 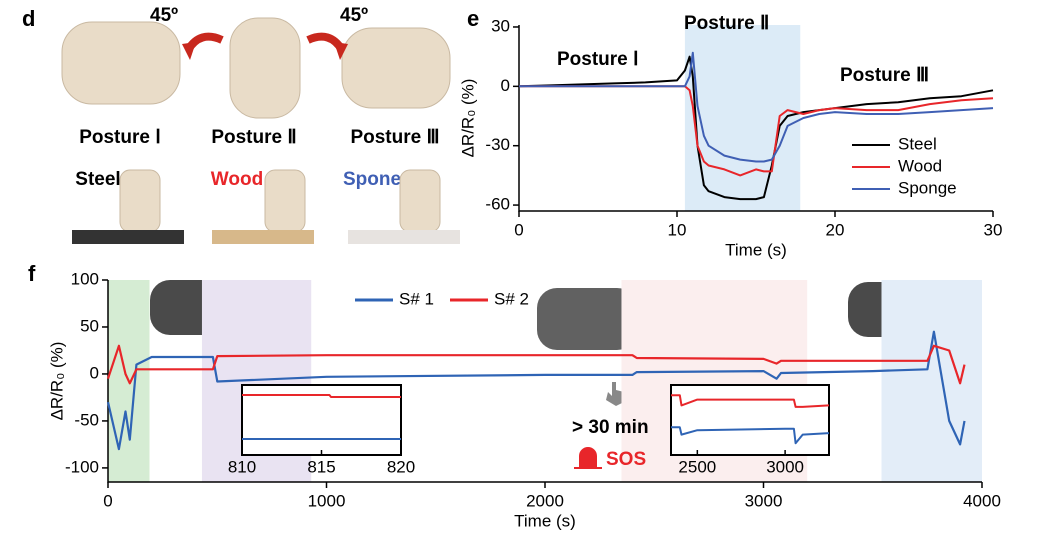 What do you see at coordinates (500, 25) in the screenshot?
I see `y-tick-label: 30` at bounding box center [500, 25].